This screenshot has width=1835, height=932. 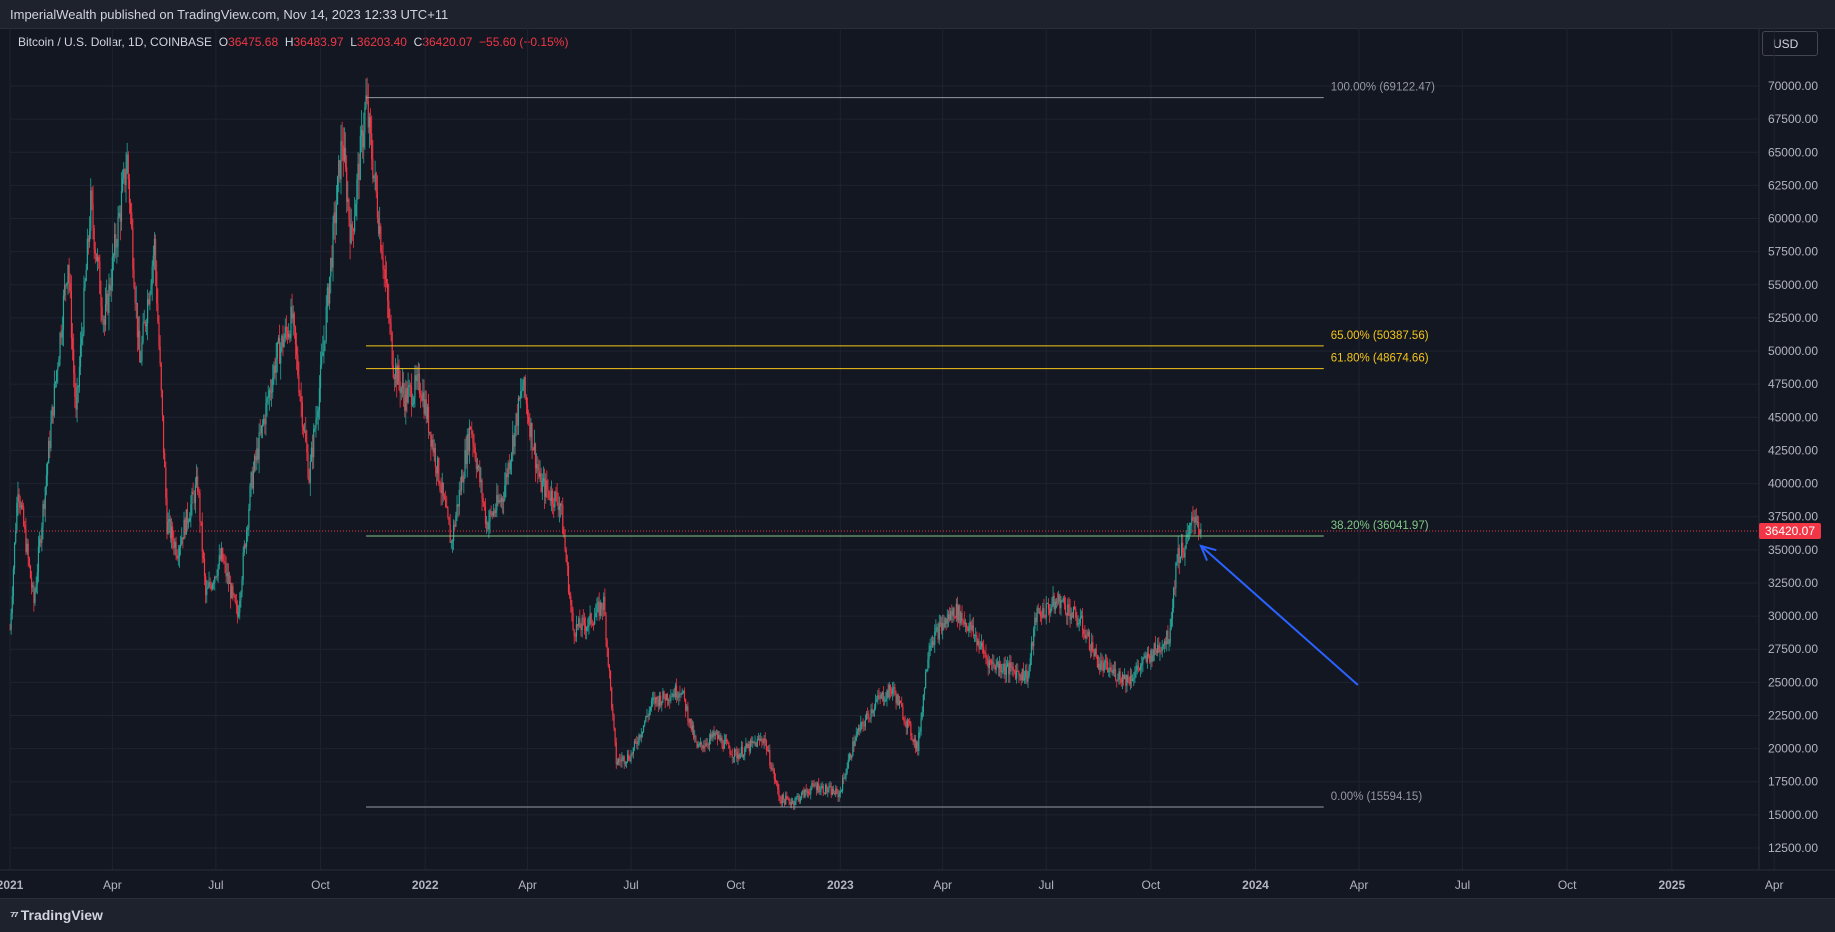 I want to click on time-tick-label: Apr, so click(x=942, y=885).